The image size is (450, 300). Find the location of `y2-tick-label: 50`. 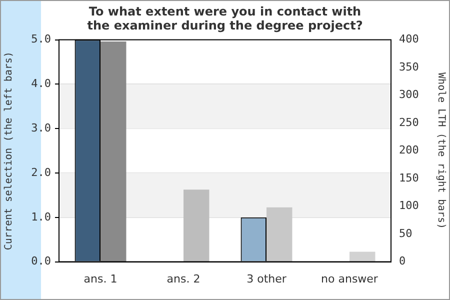

y2-tick-label: 50 is located at coordinates (405, 233).